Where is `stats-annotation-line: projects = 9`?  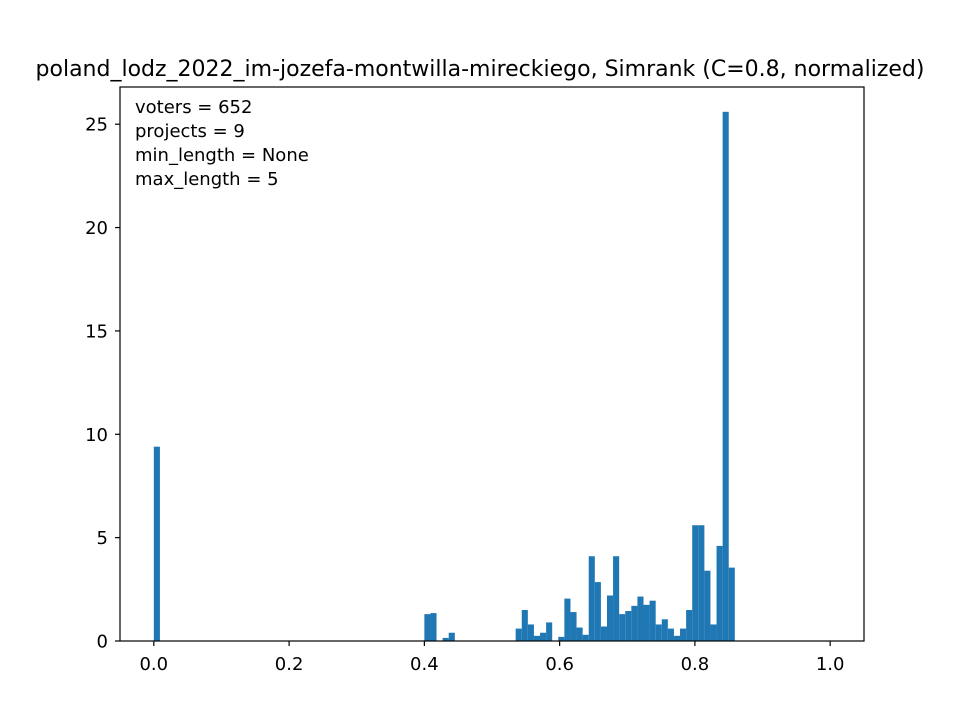 stats-annotation-line: projects = 9 is located at coordinates (190, 131).